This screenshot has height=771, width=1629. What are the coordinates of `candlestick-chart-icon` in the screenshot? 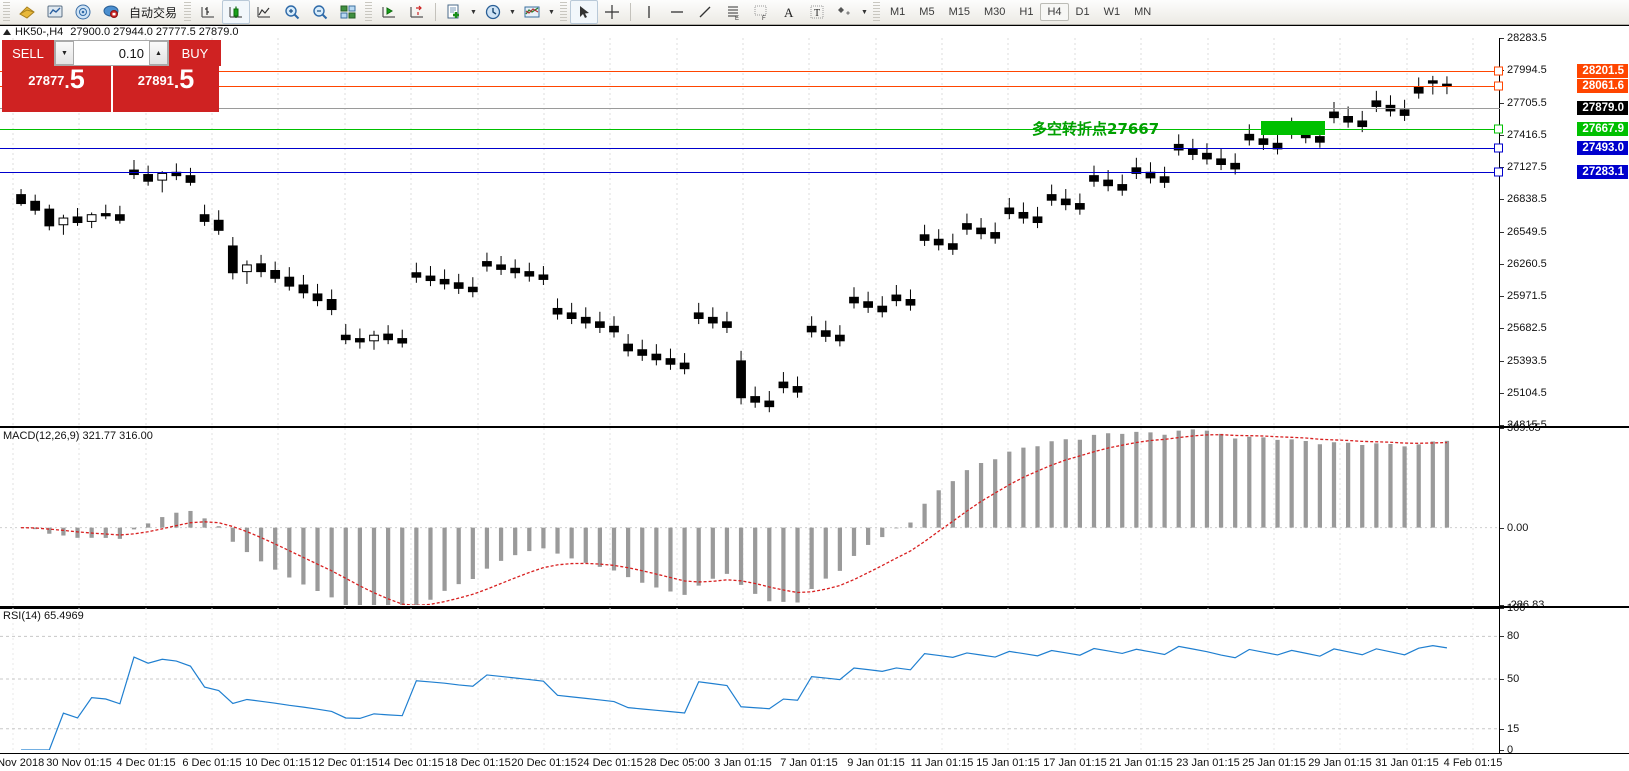 It's located at (236, 12).